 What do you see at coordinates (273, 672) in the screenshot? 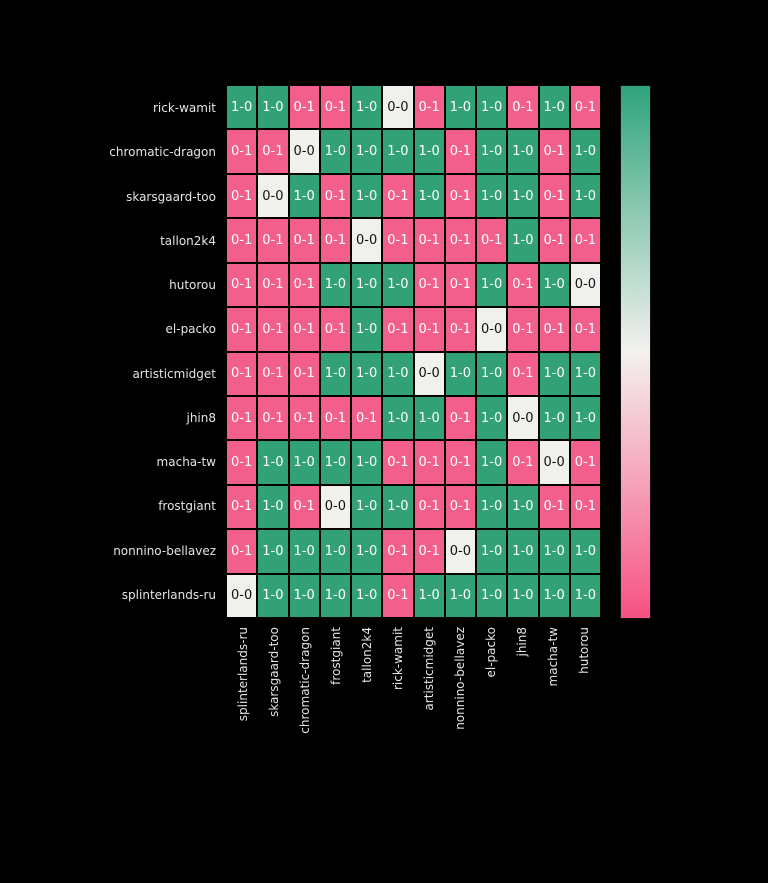
I see `col-label: skarsgaard-too` at bounding box center [273, 672].